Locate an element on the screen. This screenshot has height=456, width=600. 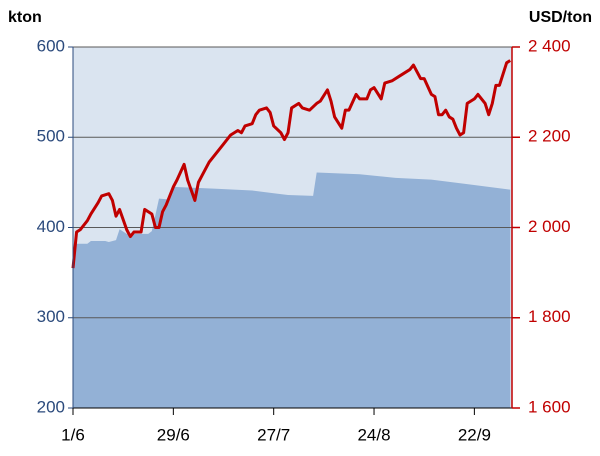
y-tick-label: 300 is located at coordinates (51, 316).